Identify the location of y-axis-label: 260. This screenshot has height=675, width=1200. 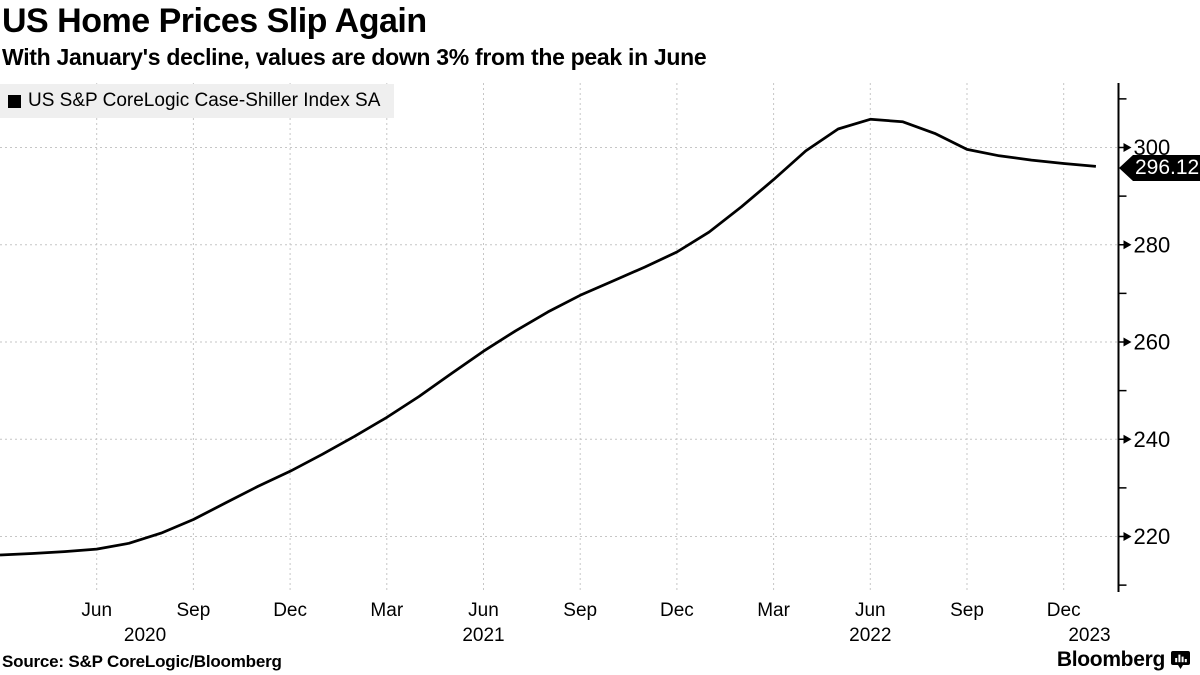
(1152, 342).